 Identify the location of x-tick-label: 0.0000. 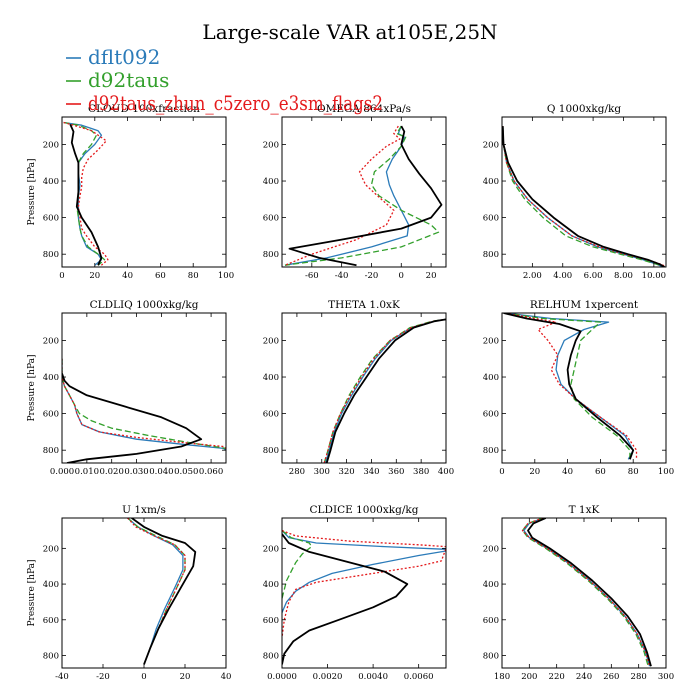
(282, 677).